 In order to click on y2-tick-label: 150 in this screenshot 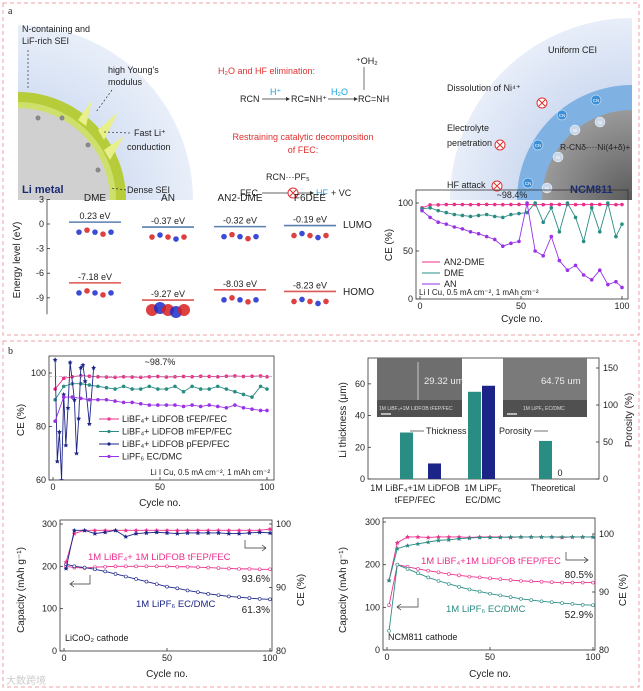, I will do `click(610, 368)`.